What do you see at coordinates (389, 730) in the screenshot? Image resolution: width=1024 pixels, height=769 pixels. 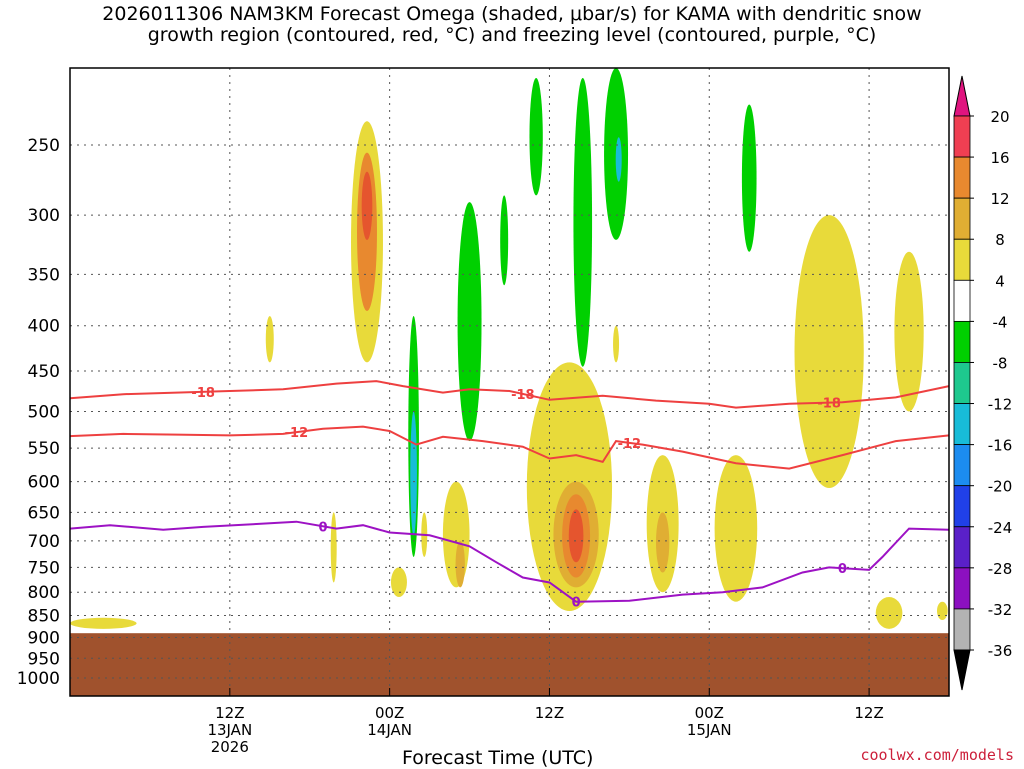 I see `x-tick-date: 14JAN` at bounding box center [389, 730].